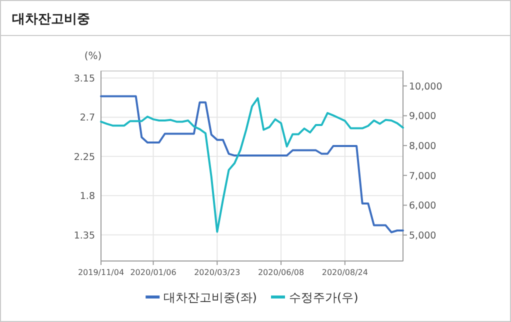 This screenshot has width=511, height=322. I want to click on x-tick-label: 2020/08/24, so click(345, 272).